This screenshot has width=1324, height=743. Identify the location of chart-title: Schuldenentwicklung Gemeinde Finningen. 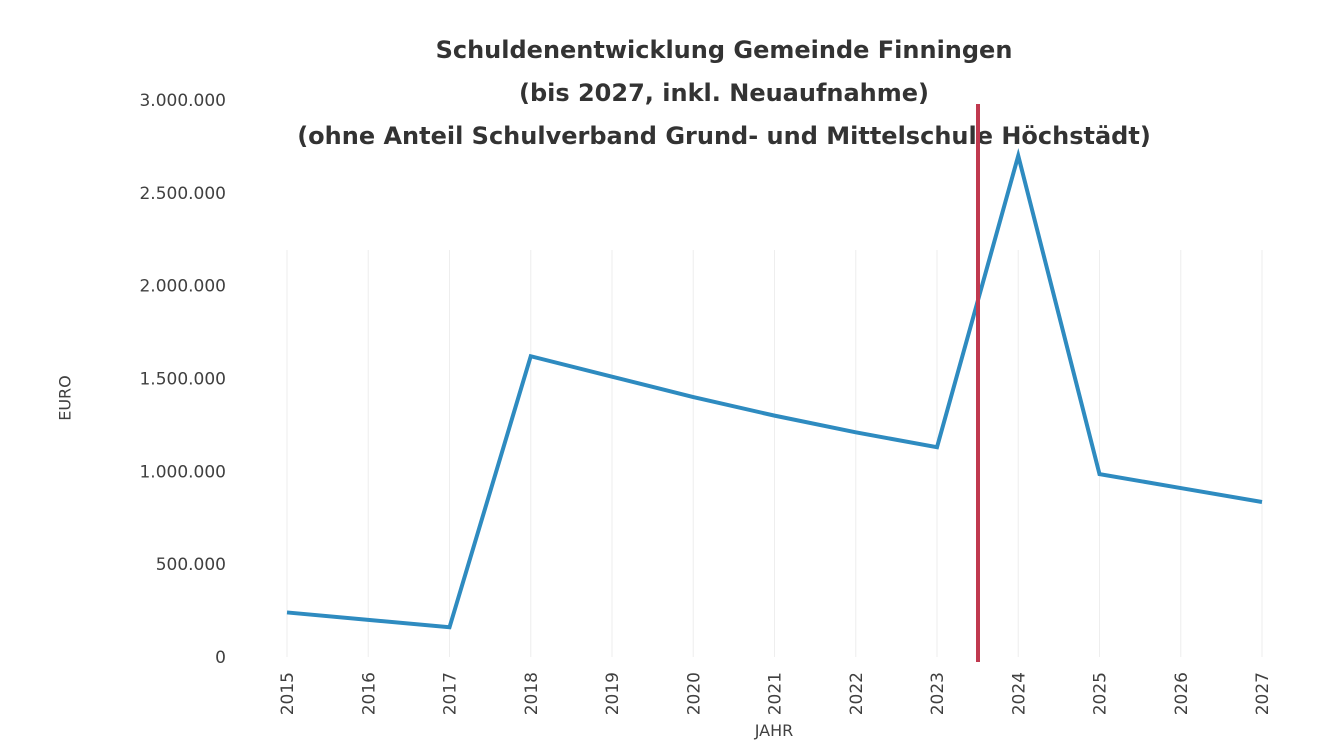
(724, 50).